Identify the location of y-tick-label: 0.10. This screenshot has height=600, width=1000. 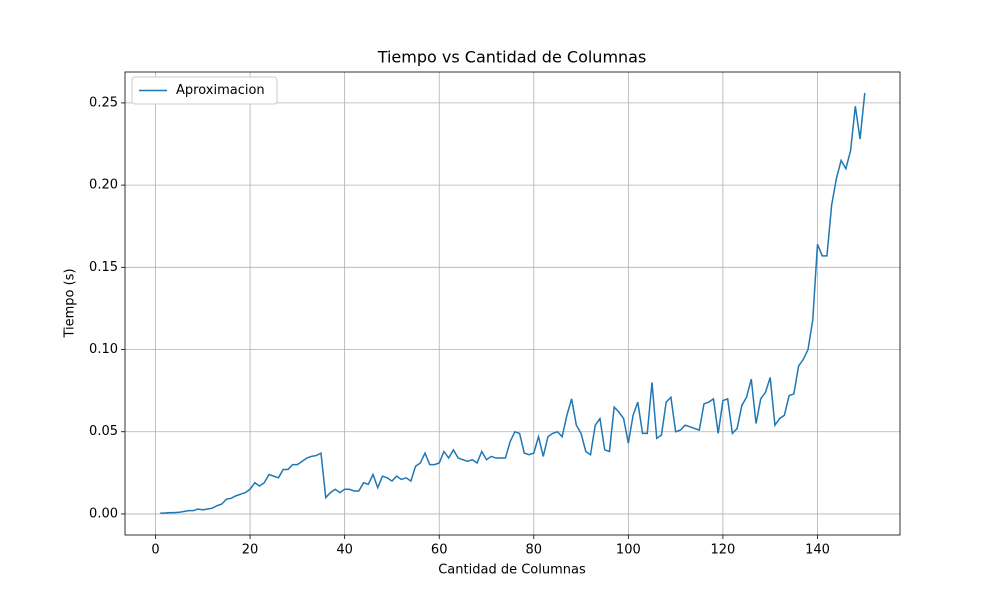
(103, 349).